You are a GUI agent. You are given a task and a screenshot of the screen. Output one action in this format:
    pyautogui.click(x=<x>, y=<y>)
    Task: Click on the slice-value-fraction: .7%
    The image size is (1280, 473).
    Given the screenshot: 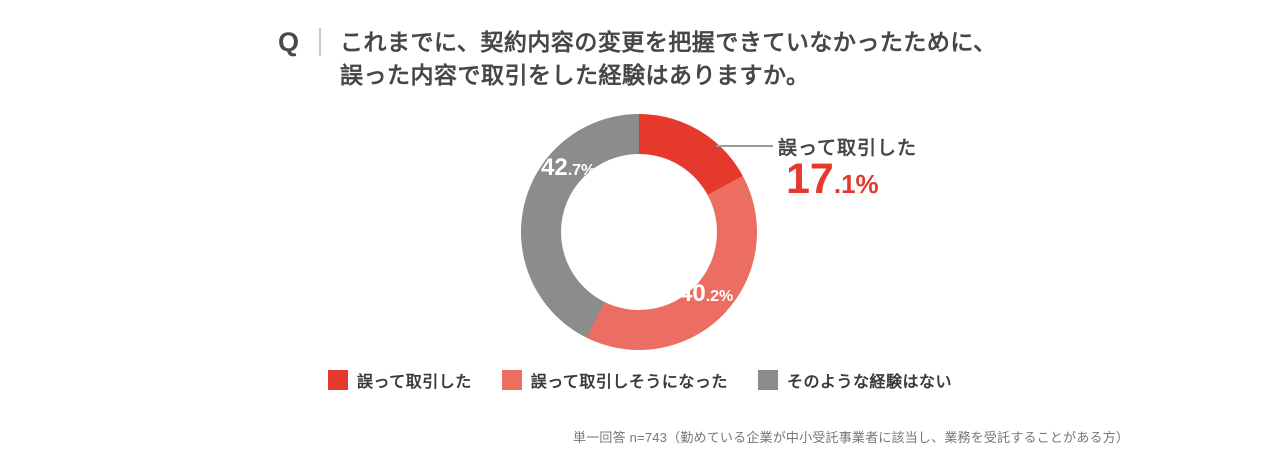 What is the action you would take?
    pyautogui.click(x=581, y=170)
    